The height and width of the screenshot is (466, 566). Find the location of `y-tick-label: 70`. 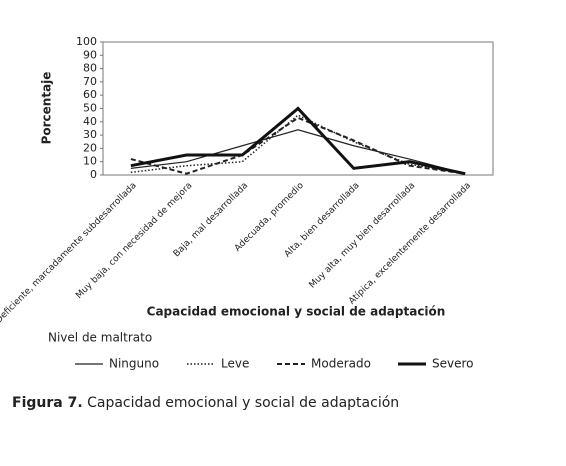

y-tick-label: 70 is located at coordinates (90, 81).